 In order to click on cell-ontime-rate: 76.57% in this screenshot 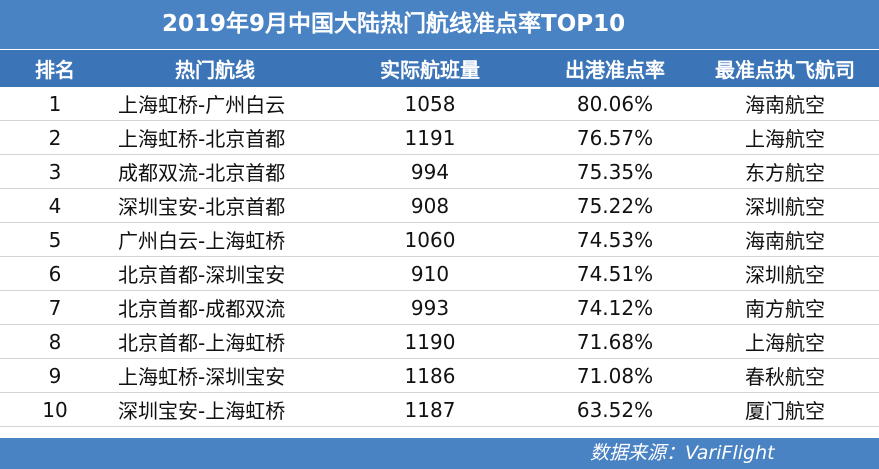, I will do `click(615, 137)`.